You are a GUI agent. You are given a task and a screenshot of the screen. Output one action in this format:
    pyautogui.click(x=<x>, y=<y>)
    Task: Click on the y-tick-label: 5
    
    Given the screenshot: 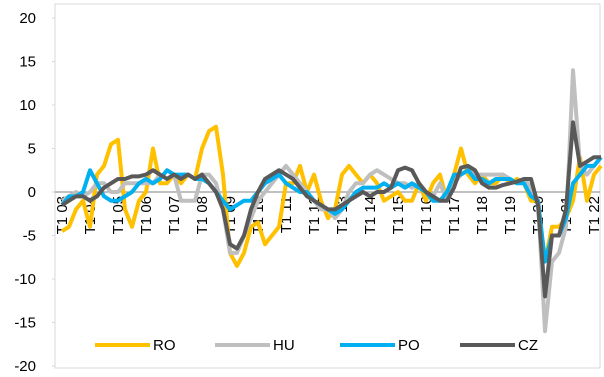 What is the action you would take?
    pyautogui.click(x=32, y=149)
    